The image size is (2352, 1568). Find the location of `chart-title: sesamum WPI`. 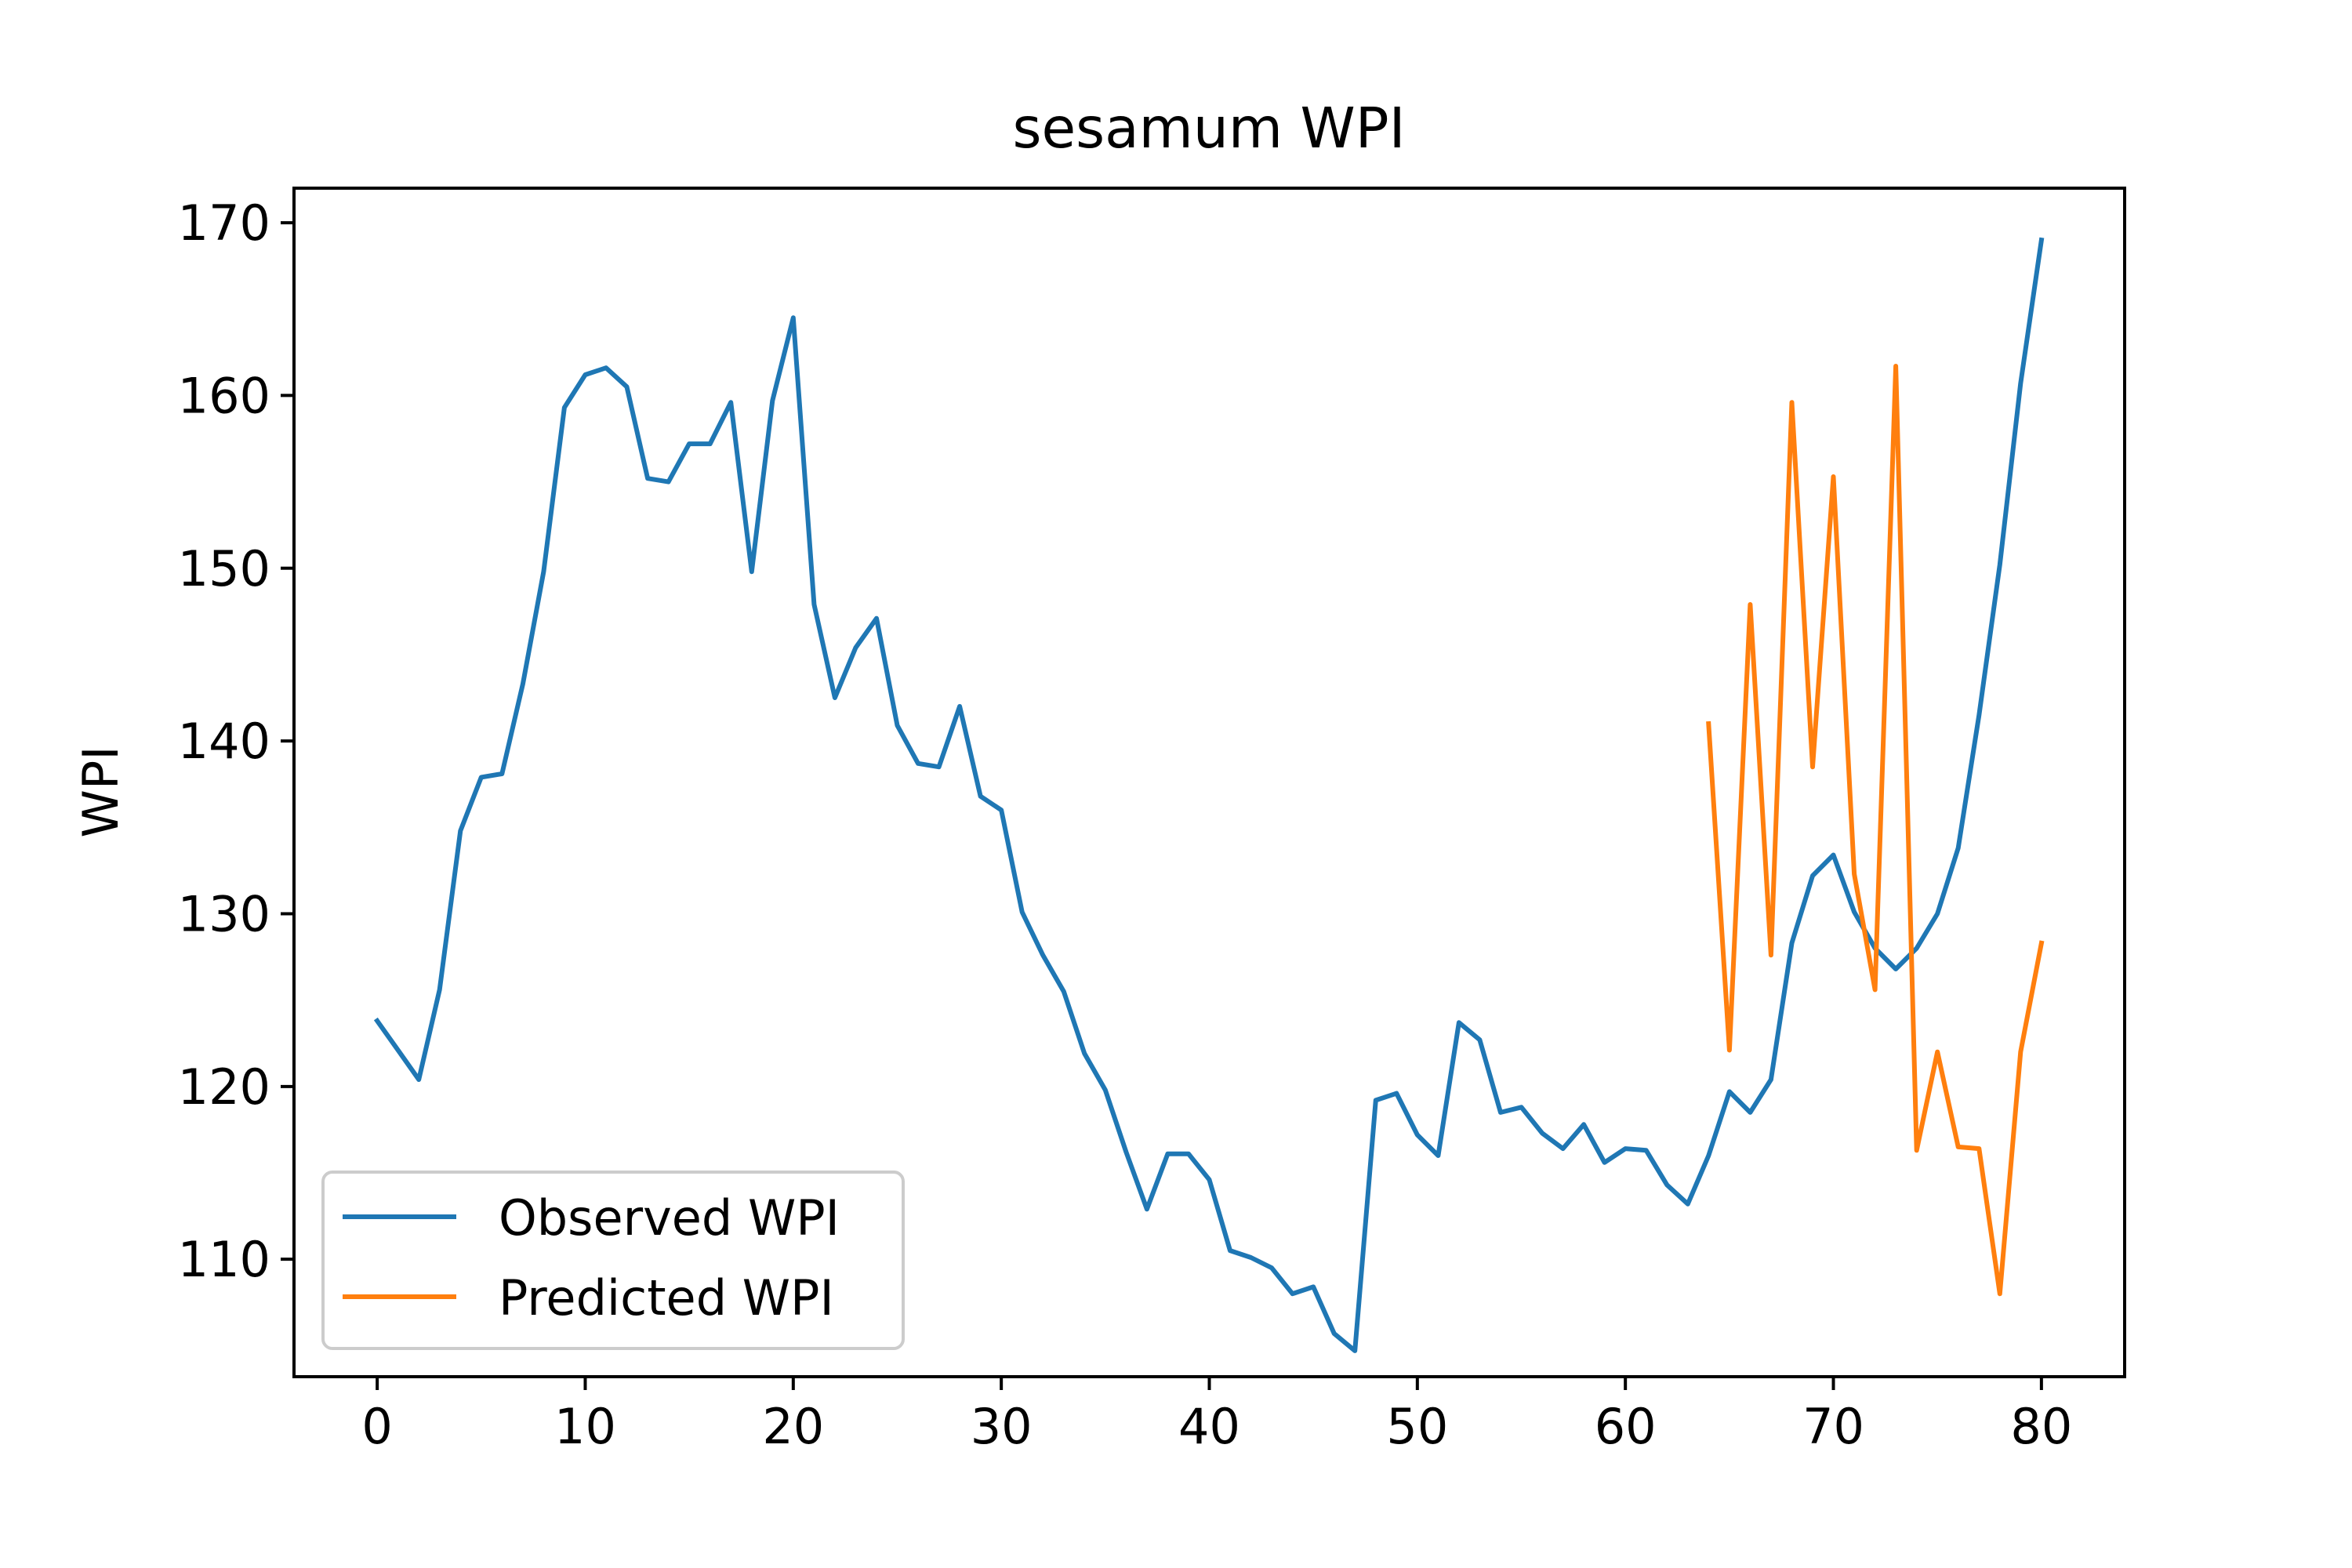

chart-title: sesamum WPI is located at coordinates (1208, 128).